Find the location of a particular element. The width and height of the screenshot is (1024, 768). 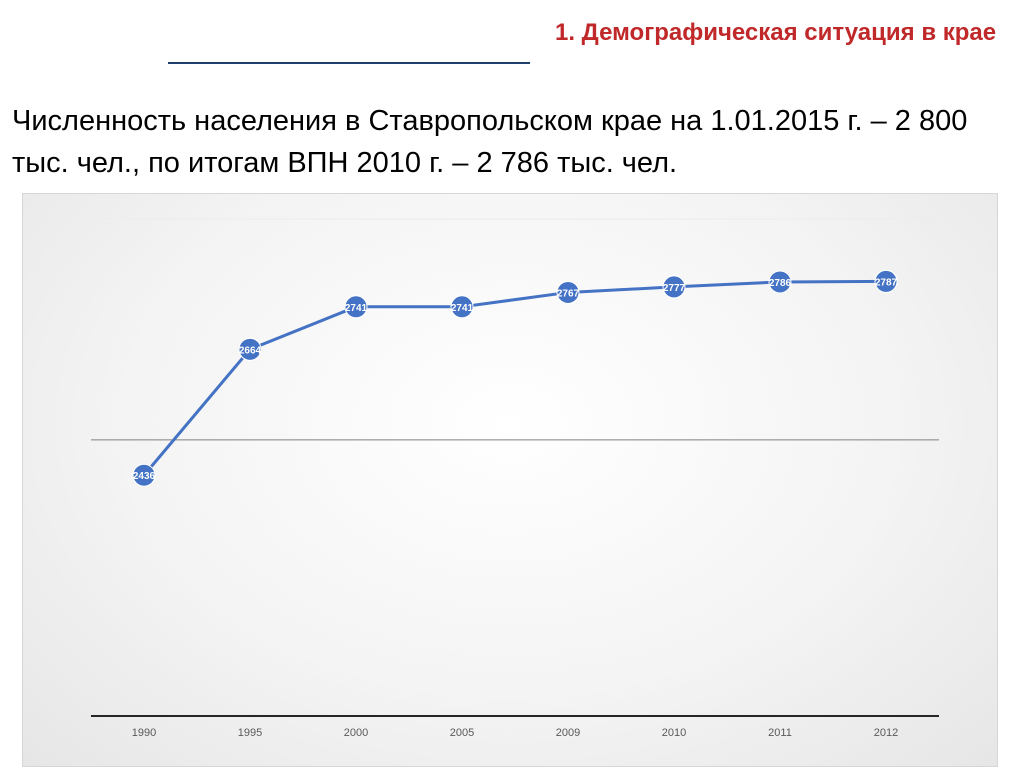

x-tick-label: 1990 is located at coordinates (144, 733).